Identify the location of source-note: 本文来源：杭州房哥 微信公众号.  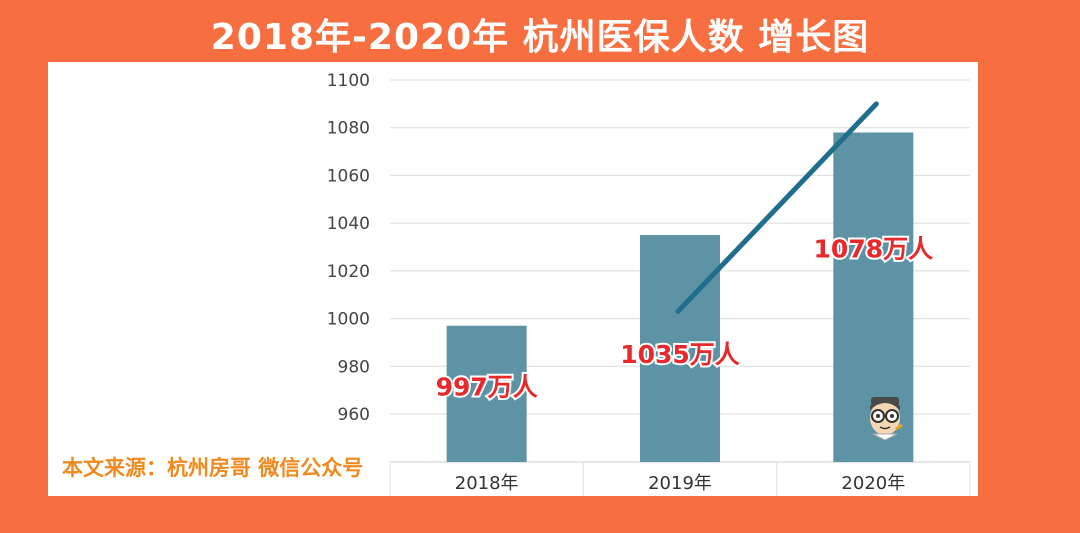
(213, 468).